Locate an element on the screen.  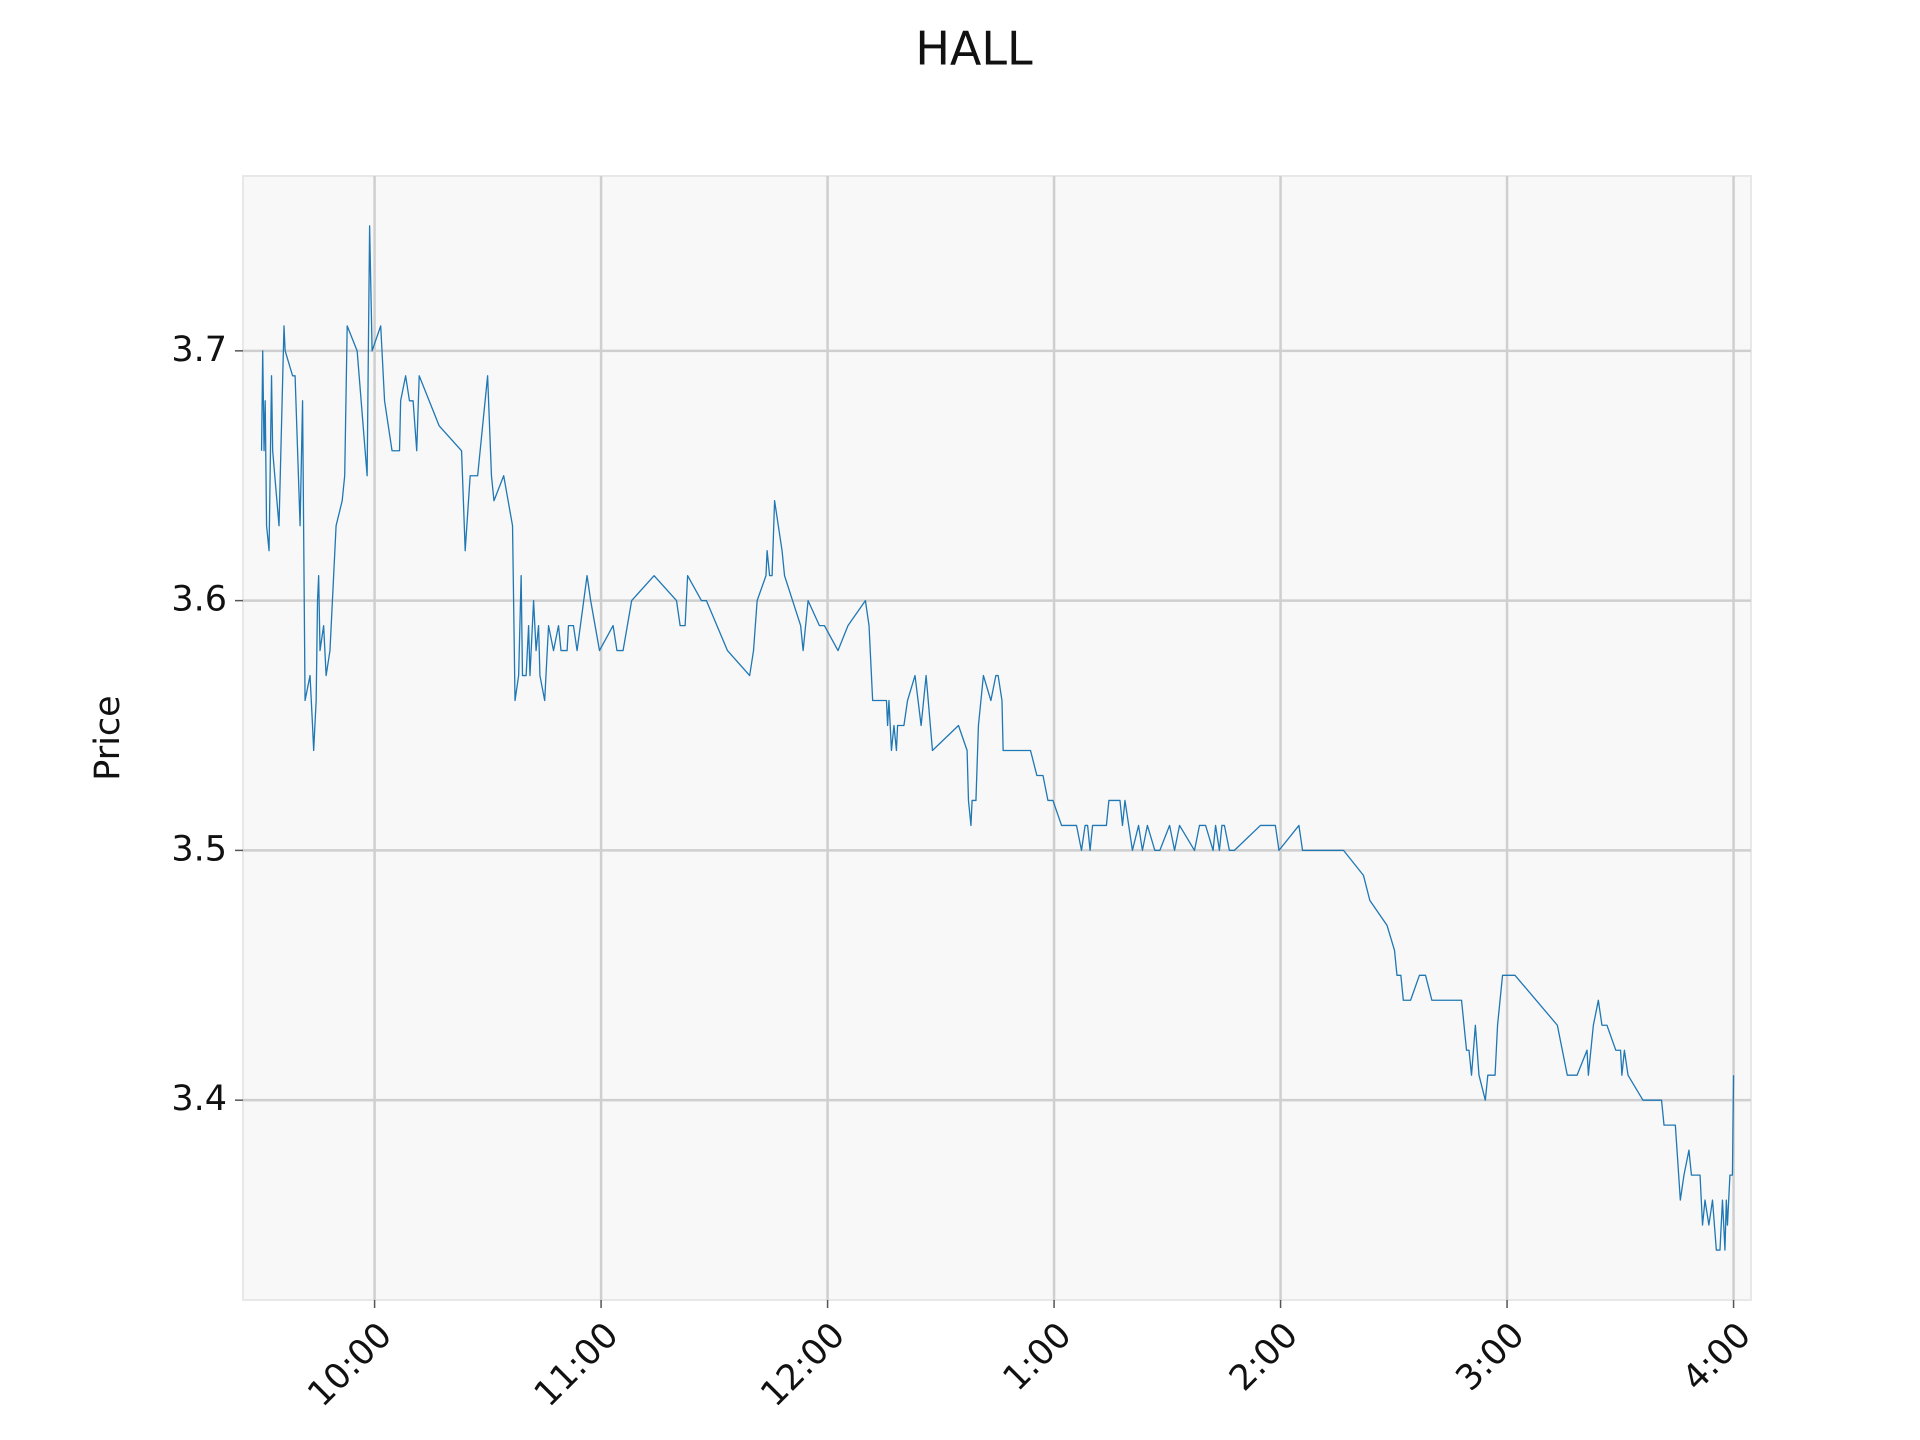
x-tick-label: 1:00 is located at coordinates (1038, 1357).